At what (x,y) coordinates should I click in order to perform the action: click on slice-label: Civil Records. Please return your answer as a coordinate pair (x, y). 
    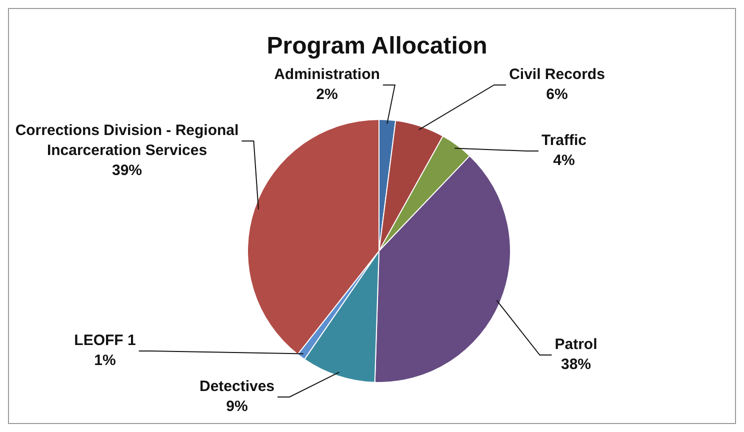
    Looking at the image, I should click on (557, 75).